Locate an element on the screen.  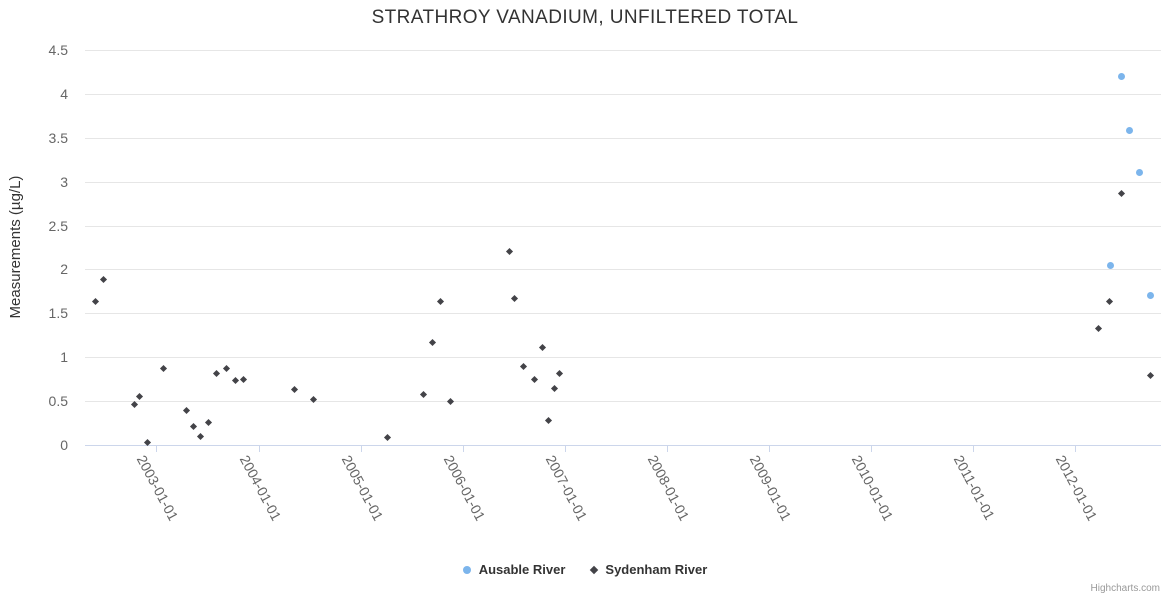
x-axis-label: 2005-01-01 is located at coordinates (362, 488).